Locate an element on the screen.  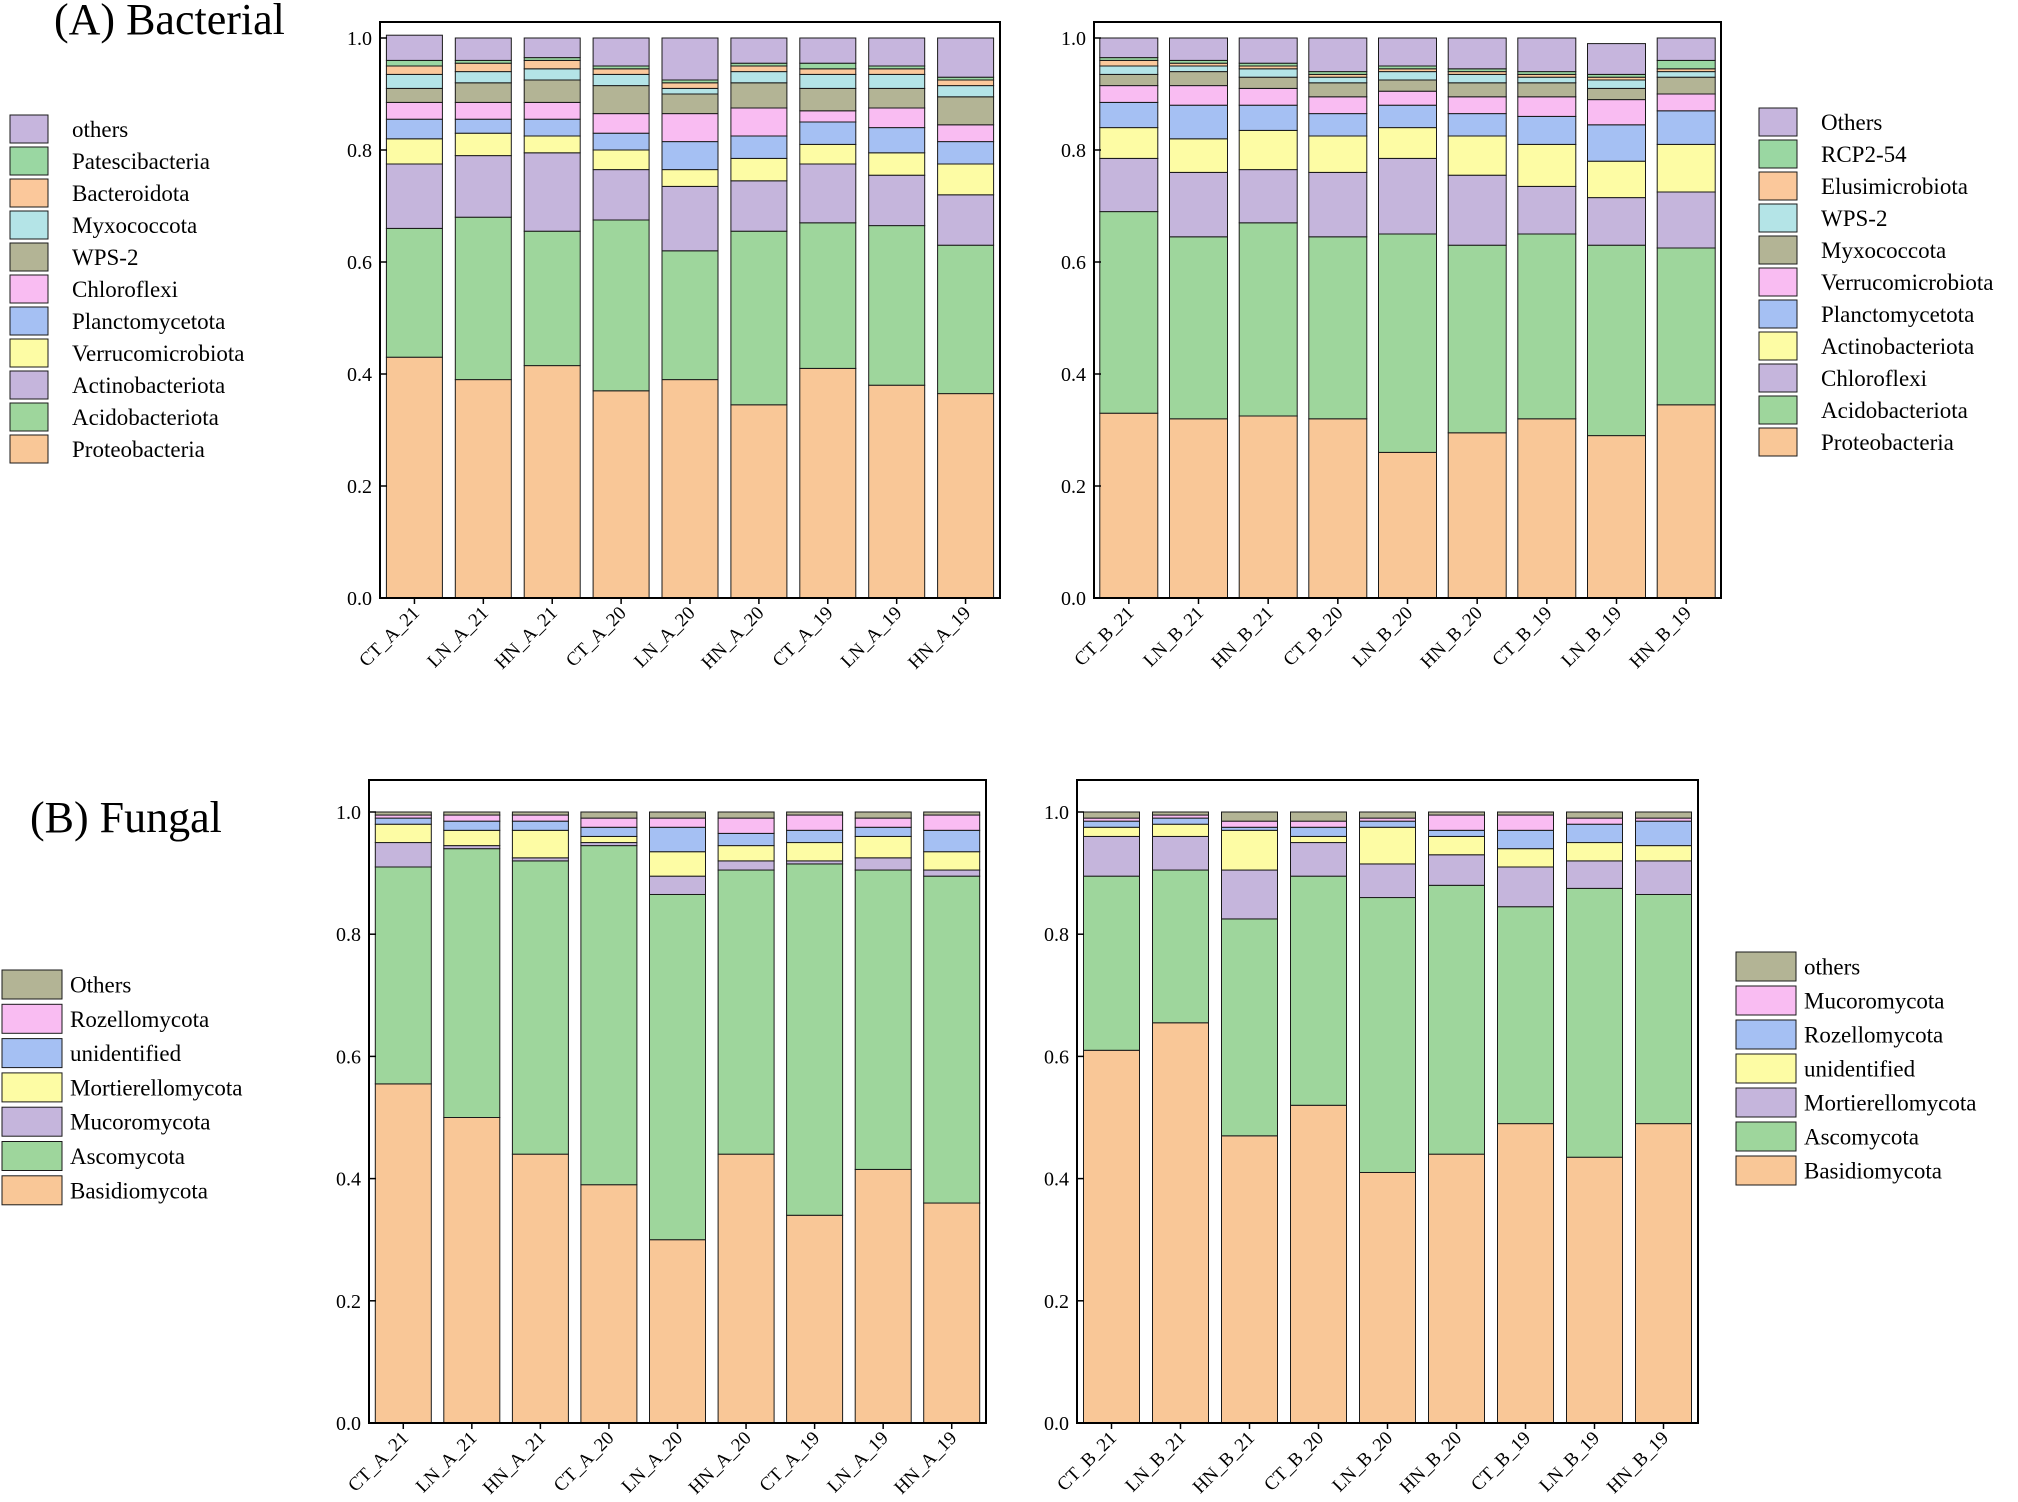
x-tick-label: CT_A_19 is located at coordinates (790, 1462).